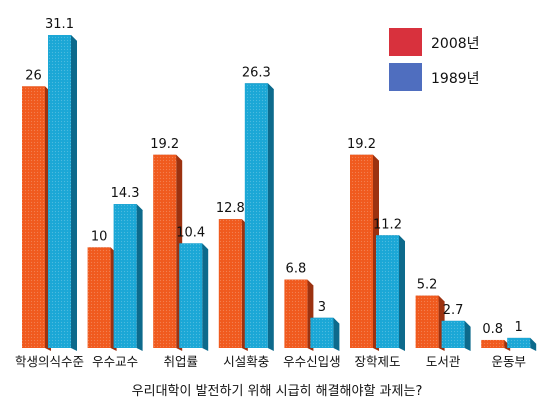 The height and width of the screenshot is (403, 550). Describe the element at coordinates (125, 193) in the screenshot. I see `value-label: 14.3` at that location.